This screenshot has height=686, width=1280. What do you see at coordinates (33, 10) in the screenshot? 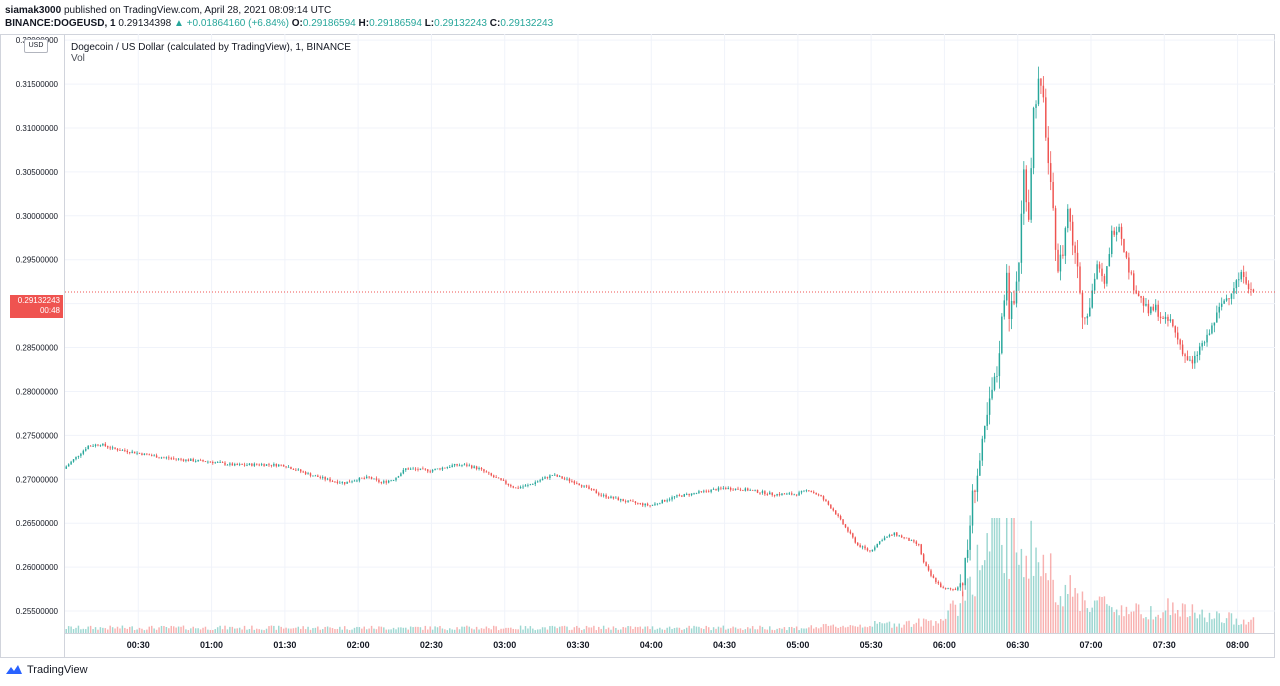
I see `publisher-name: siamak3000` at bounding box center [33, 10].